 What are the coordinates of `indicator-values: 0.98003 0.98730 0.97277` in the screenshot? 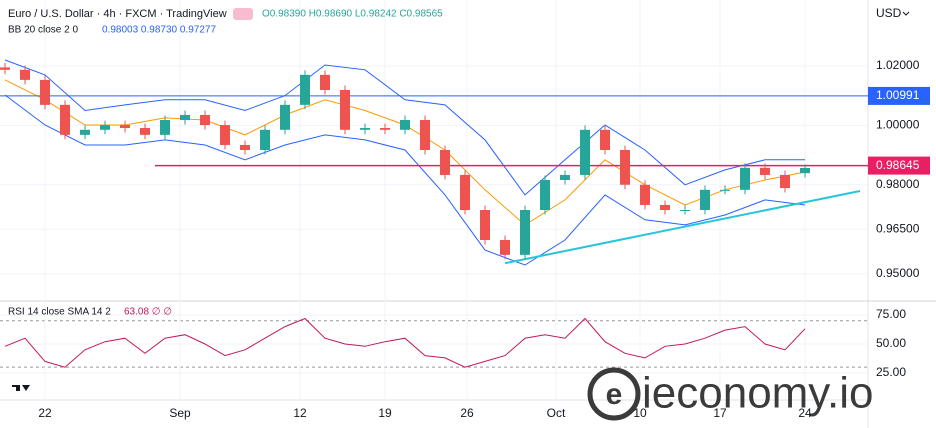 It's located at (159, 30).